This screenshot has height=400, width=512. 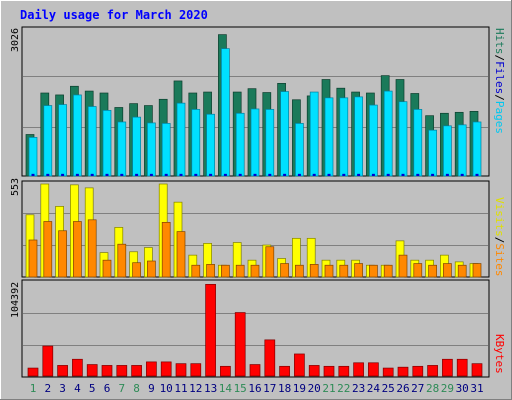 What do you see at coordinates (195, 388) in the screenshot?
I see `day-label-12: 12` at bounding box center [195, 388].